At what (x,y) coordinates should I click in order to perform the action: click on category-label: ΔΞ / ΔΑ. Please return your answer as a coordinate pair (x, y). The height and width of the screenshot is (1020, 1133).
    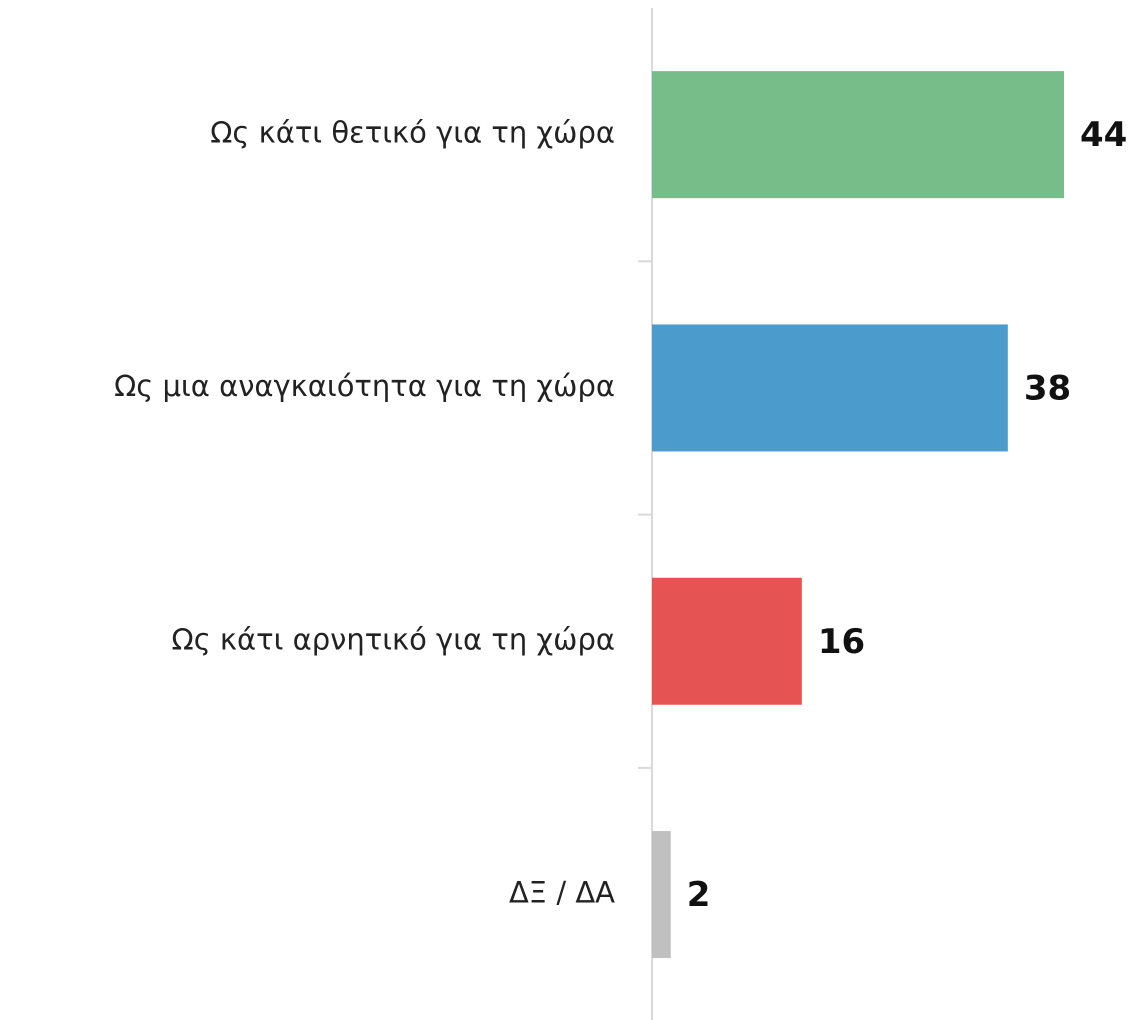
    Looking at the image, I should click on (562, 893).